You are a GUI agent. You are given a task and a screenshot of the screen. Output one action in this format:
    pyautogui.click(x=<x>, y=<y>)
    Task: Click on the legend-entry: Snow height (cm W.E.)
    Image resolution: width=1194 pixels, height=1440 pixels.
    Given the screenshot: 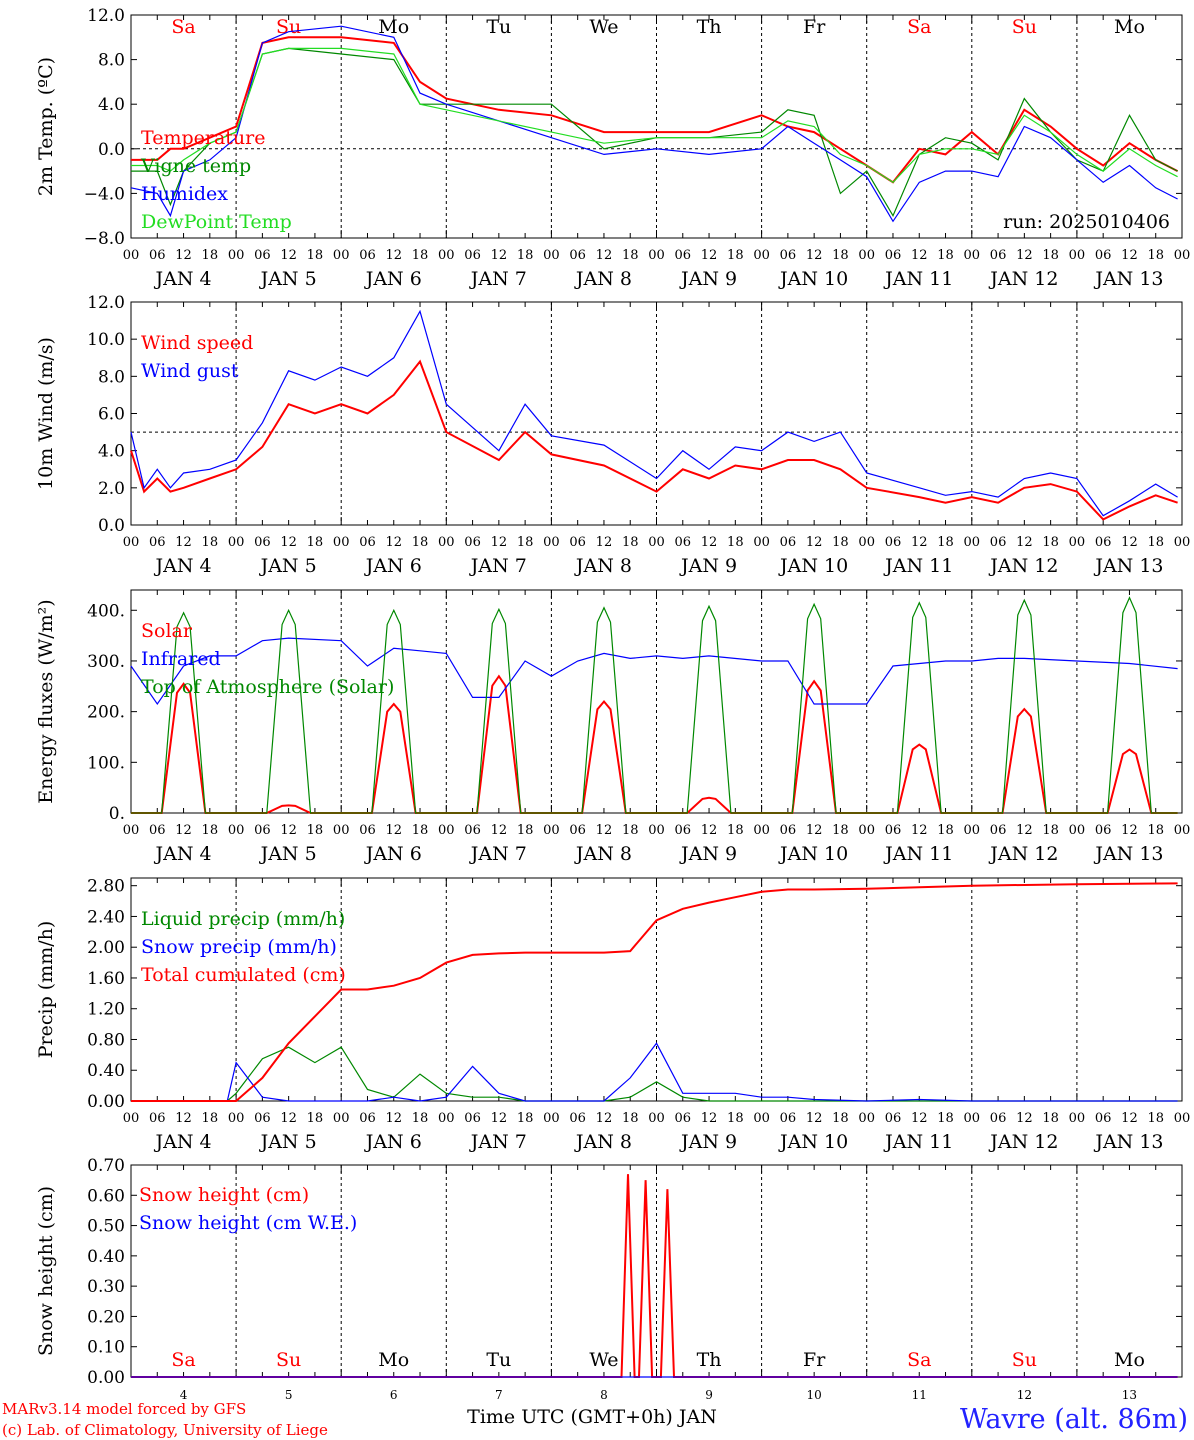 What is the action you would take?
    pyautogui.click(x=248, y=1223)
    